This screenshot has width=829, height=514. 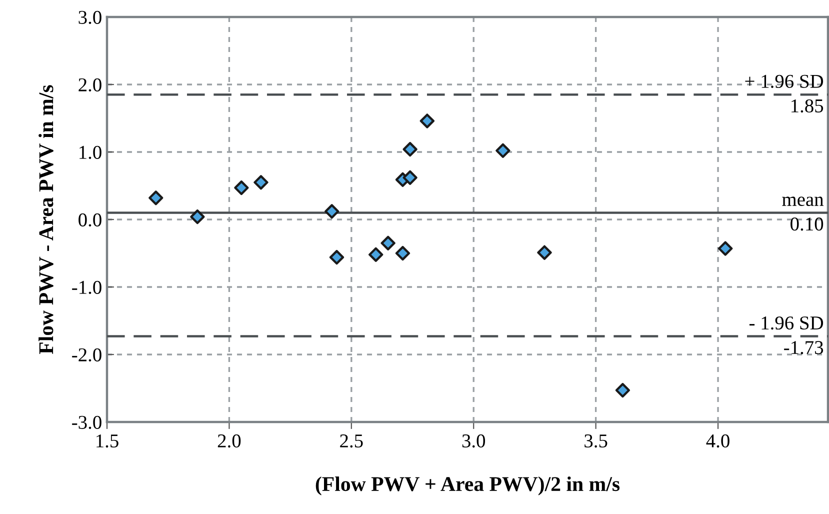 What do you see at coordinates (474, 441) in the screenshot?
I see `x-tick-label: 3.0` at bounding box center [474, 441].